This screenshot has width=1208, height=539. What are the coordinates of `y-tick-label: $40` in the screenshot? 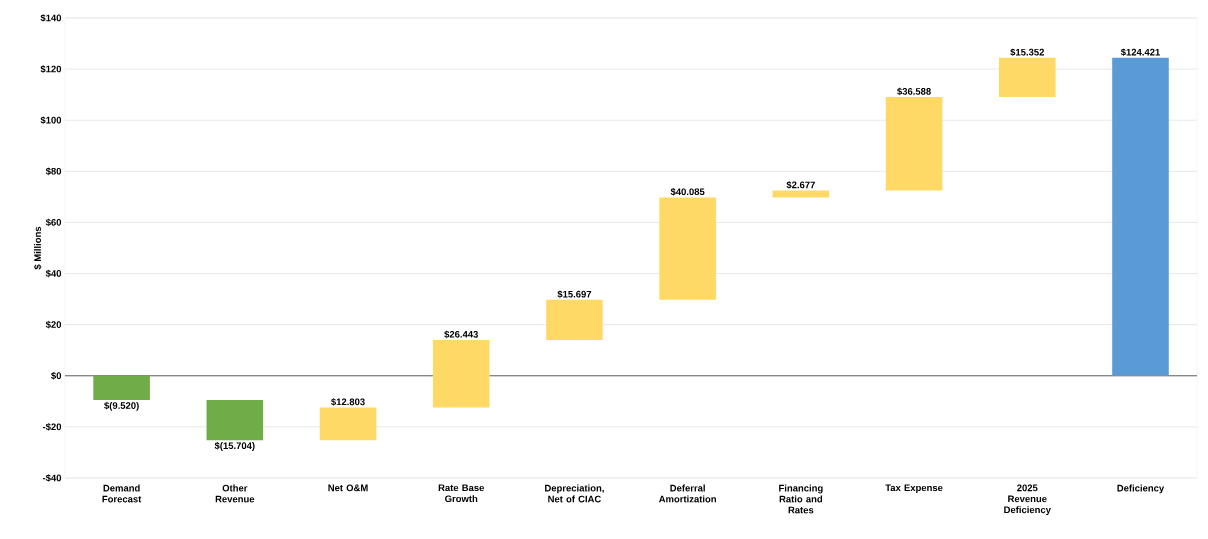 It's located at (53, 273).